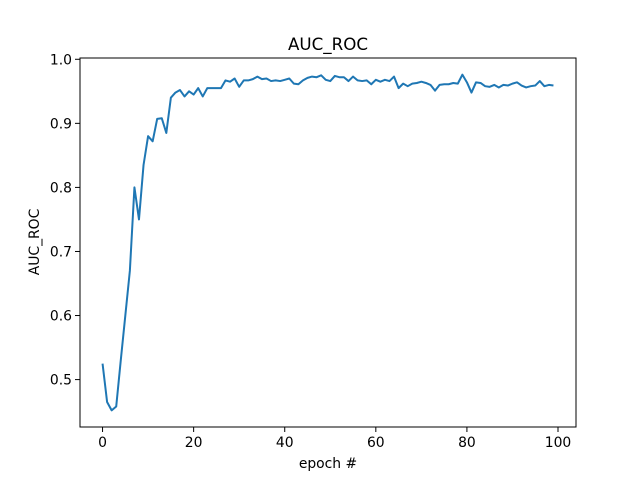 The width and height of the screenshot is (640, 480). Describe the element at coordinates (467, 443) in the screenshot. I see `x-tick-label: 80` at that location.